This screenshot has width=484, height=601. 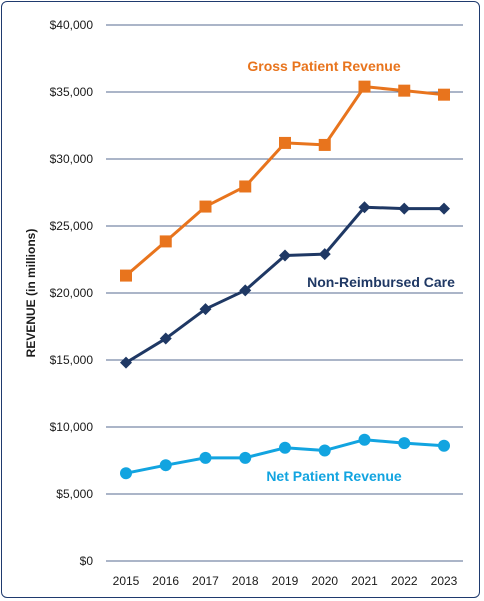 I want to click on x-tick-label: 2021, so click(x=364, y=581).